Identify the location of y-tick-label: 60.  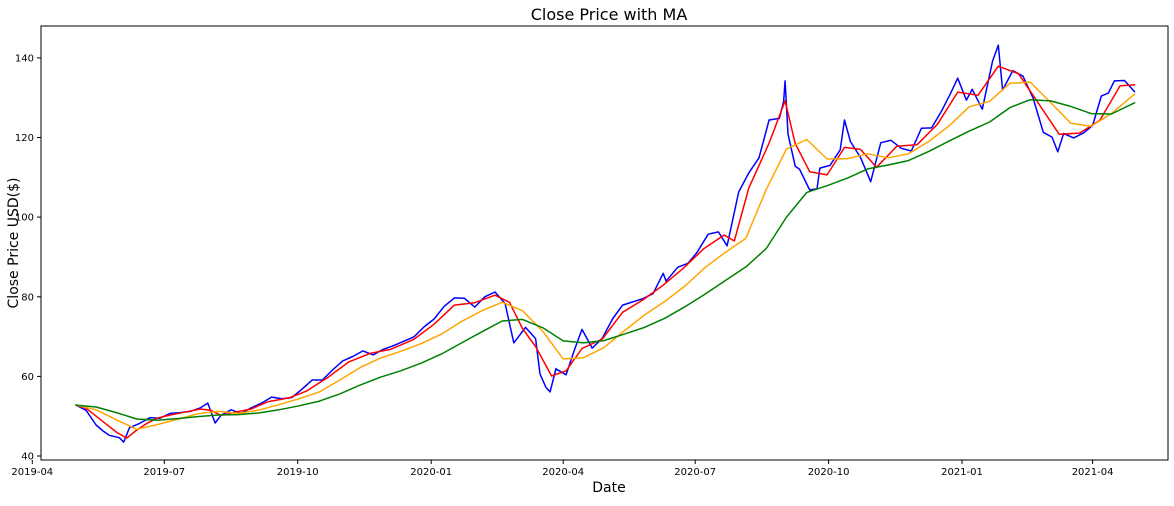
(27, 377).